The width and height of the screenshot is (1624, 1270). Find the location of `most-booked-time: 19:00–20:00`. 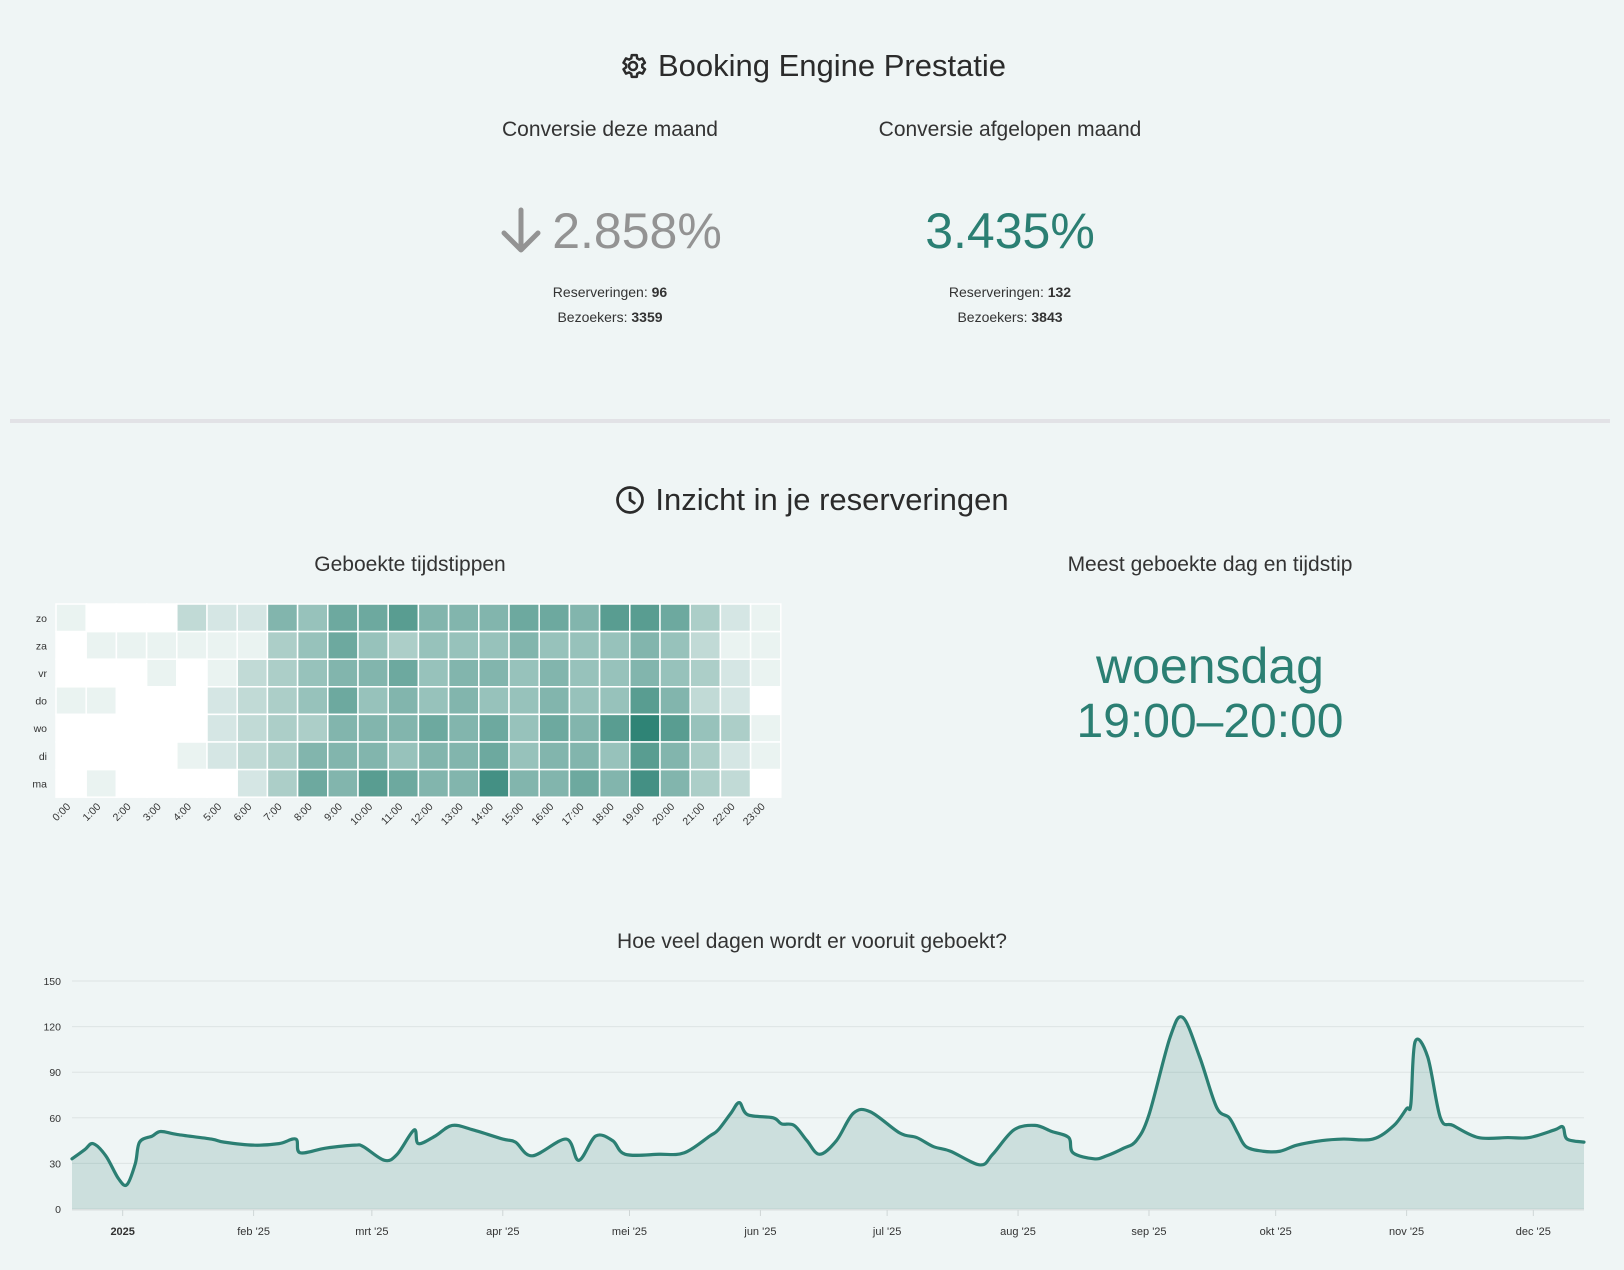

most-booked-time: 19:00–20:00 is located at coordinates (1210, 721).